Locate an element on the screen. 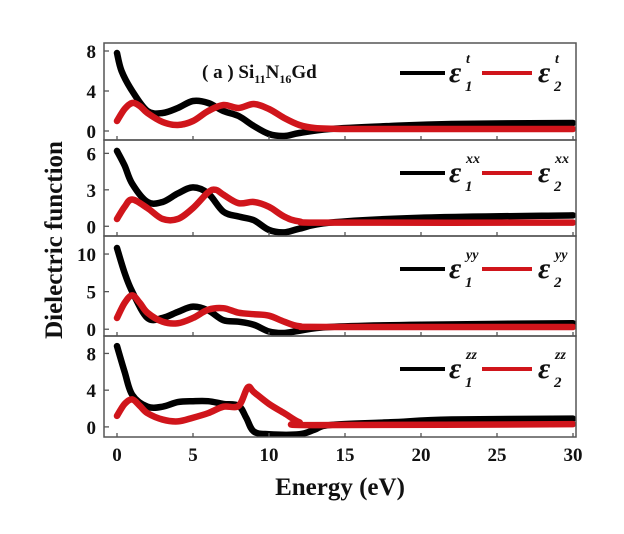 The height and width of the screenshot is (534, 624). x-axis-label: Energy (eV) is located at coordinates (340, 487).